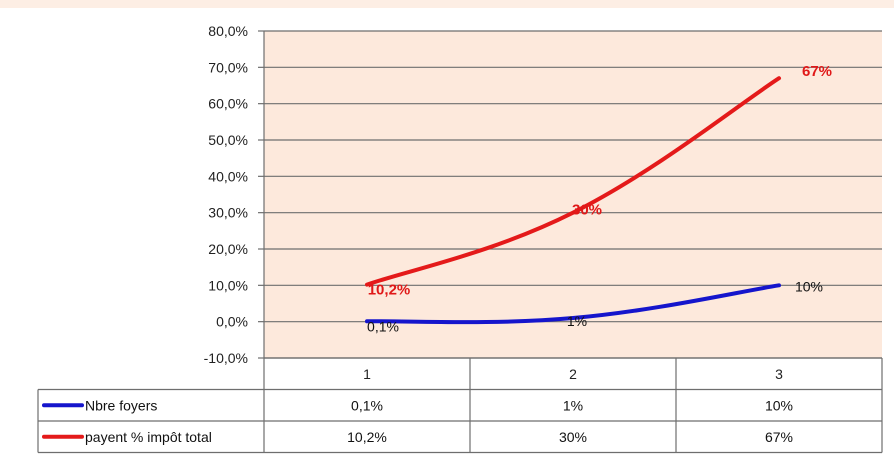 The image size is (894, 458). I want to click on legend-label: Nbre foyers, so click(121, 405).